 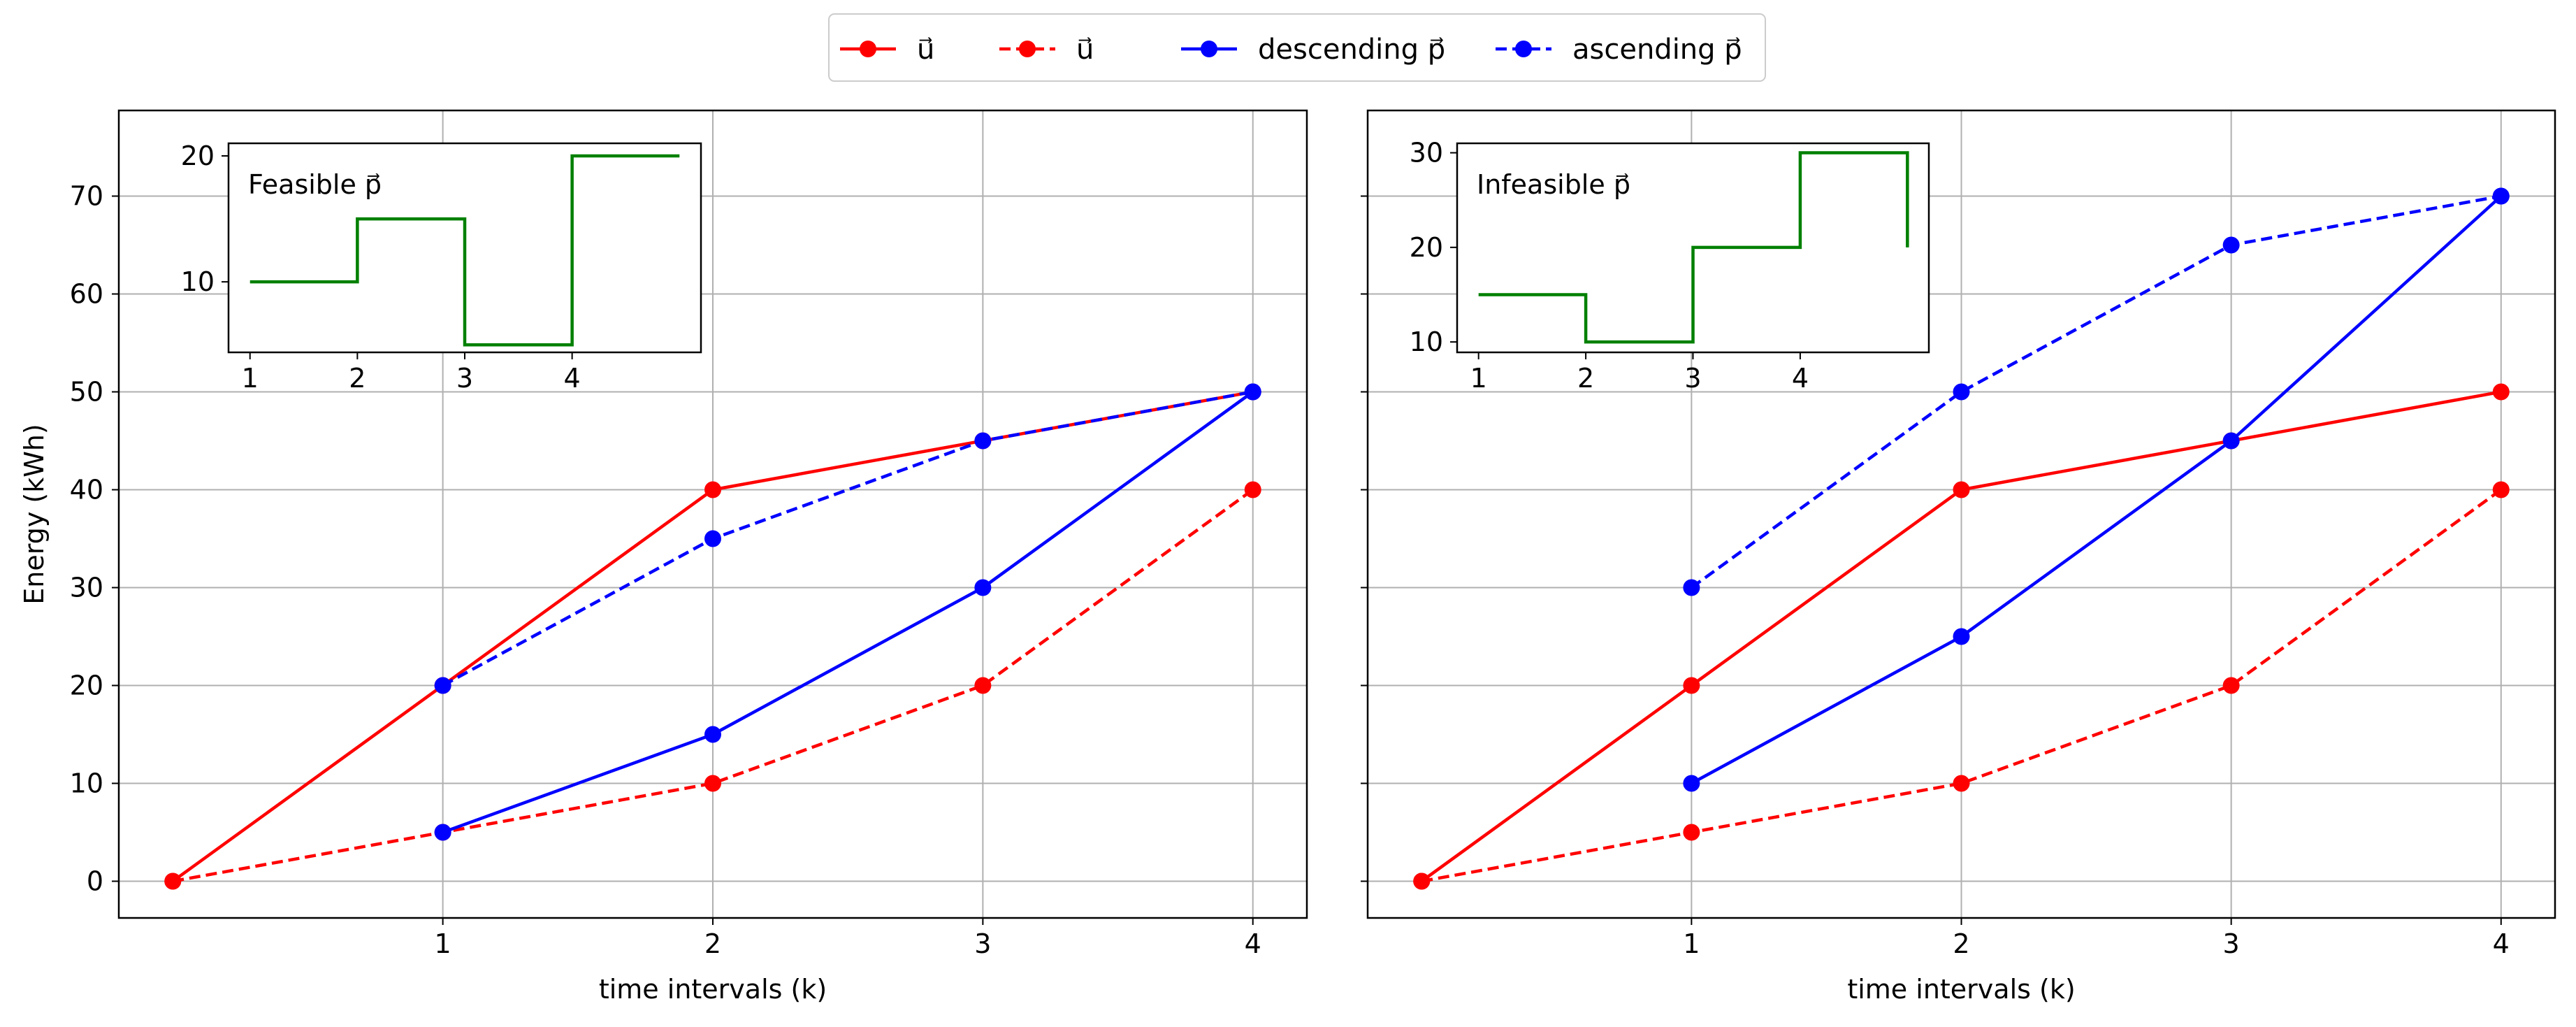 I want to click on legend: u⃗ u⃗ descending p⃗ ascending p⃗, so click(x=1297, y=47).